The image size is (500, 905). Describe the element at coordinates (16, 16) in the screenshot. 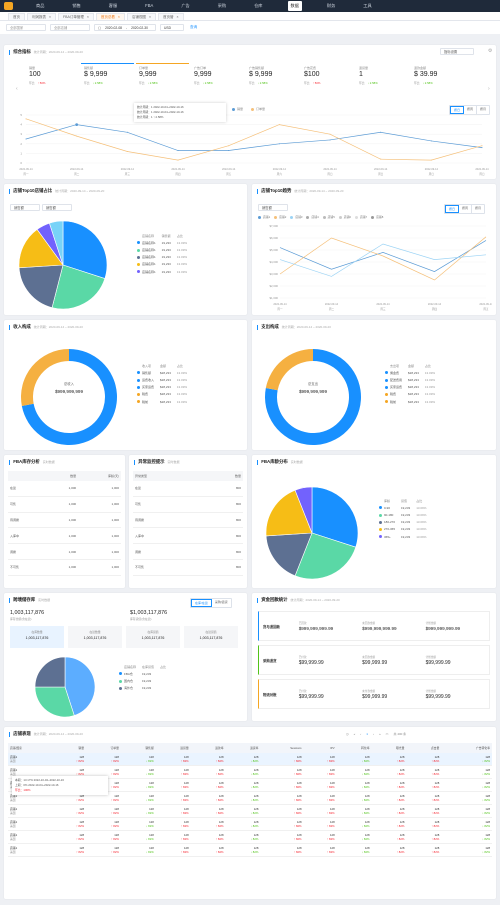

I see `tab-0: 首页` at that location.